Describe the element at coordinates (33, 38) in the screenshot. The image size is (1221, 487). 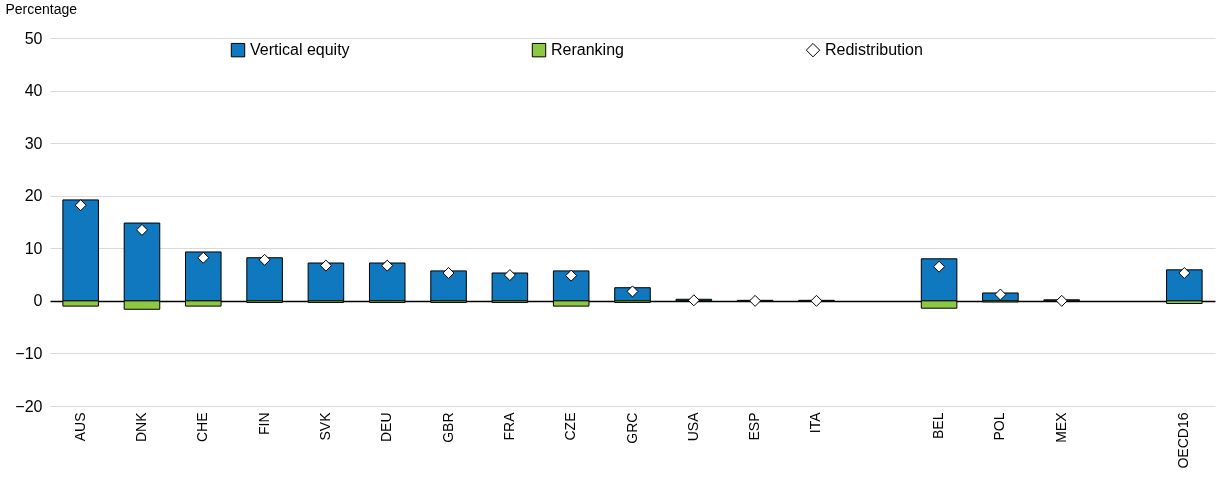
I see `y-tick-label: 50` at that location.